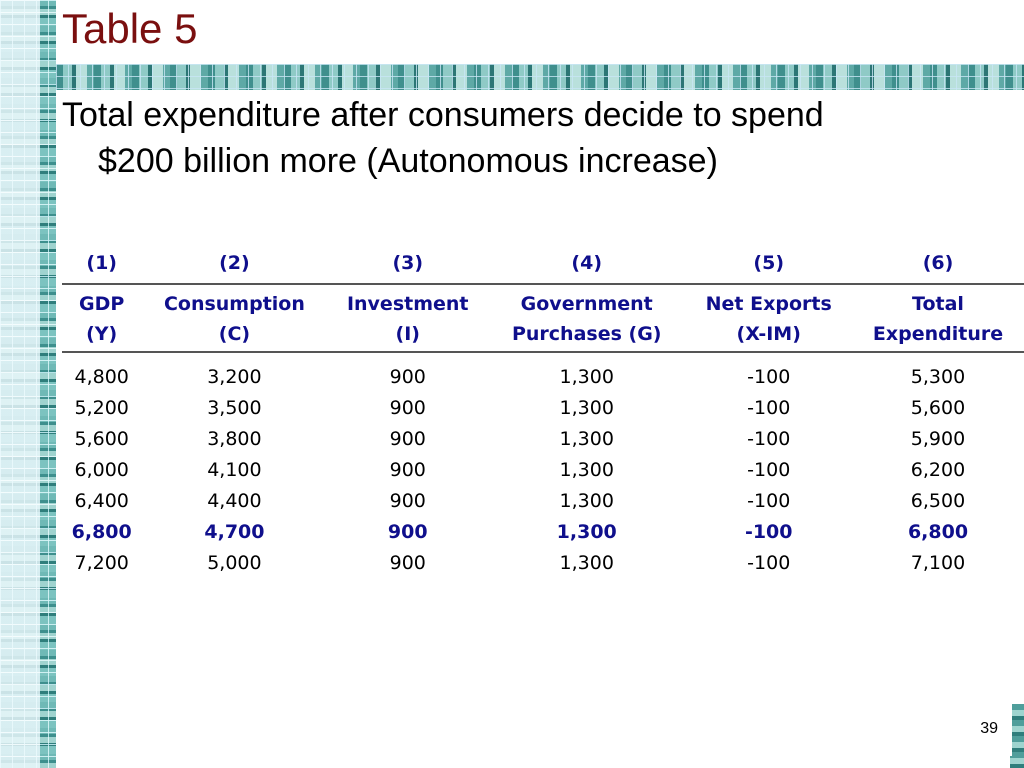  I want to click on header-government-purchases: Government Purchases (G), so click(587, 318).